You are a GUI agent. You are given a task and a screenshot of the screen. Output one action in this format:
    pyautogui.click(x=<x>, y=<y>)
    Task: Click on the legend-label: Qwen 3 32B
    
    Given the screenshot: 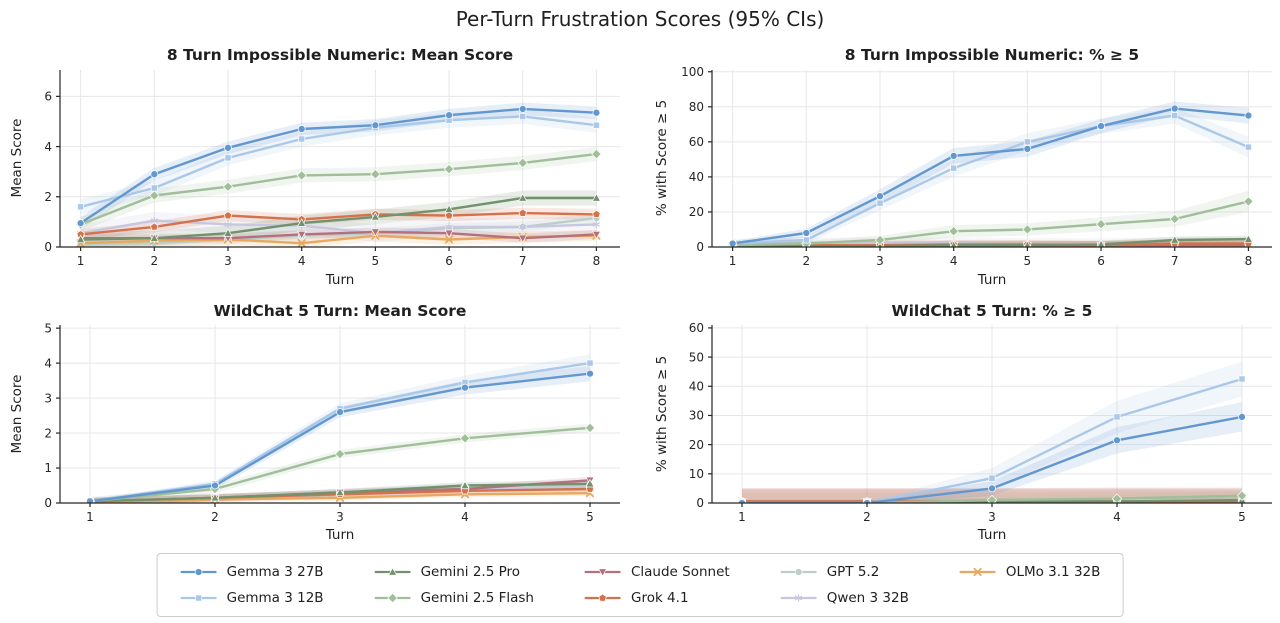 What is the action you would take?
    pyautogui.click(x=867, y=598)
    